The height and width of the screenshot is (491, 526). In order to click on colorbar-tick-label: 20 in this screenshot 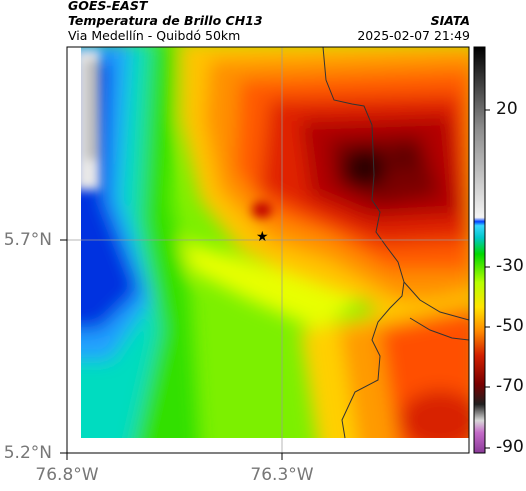, I will do `click(507, 109)`.